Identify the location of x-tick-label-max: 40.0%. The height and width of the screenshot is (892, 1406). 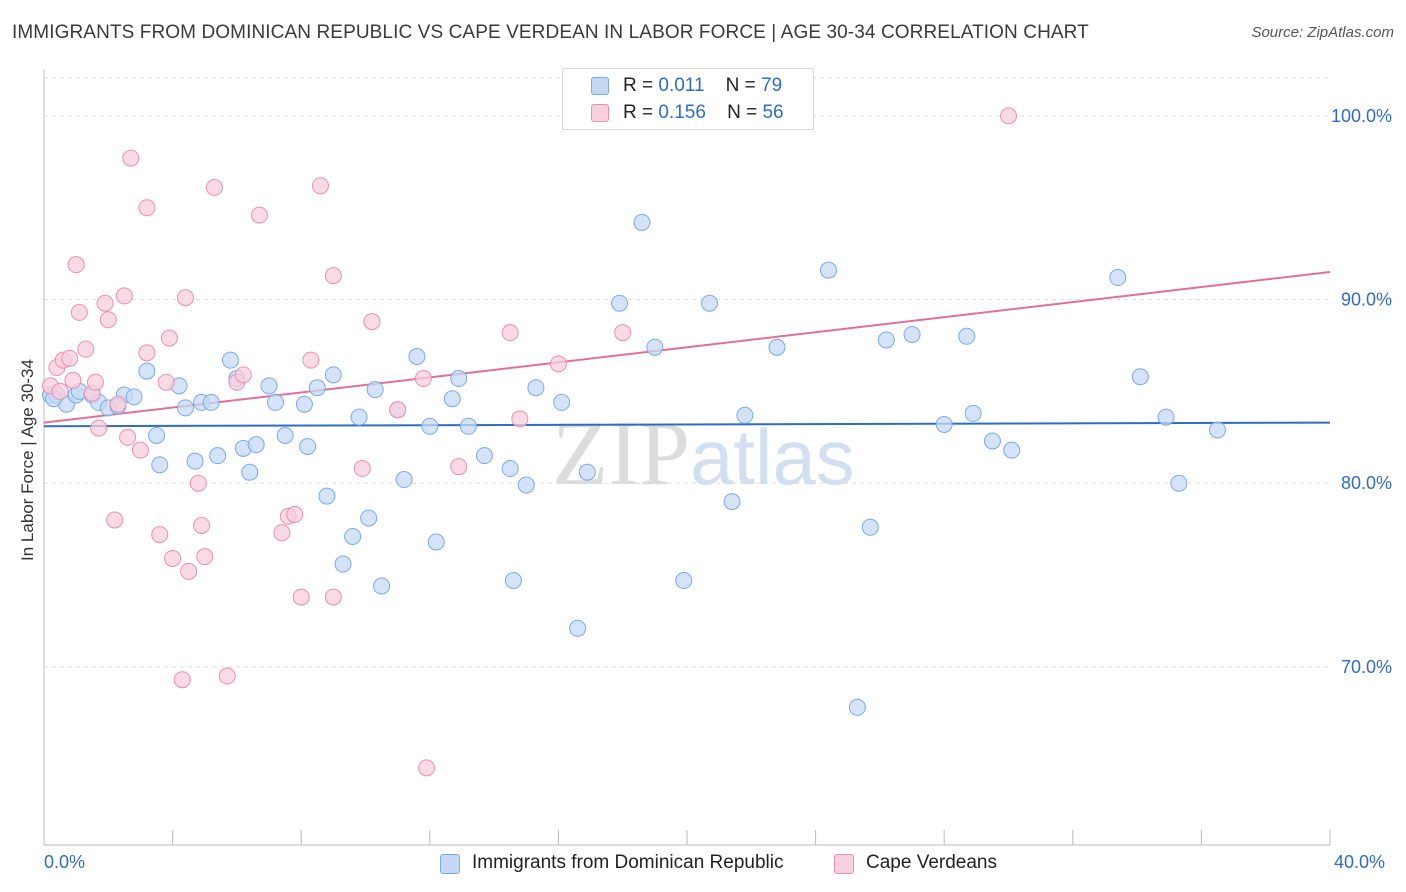
(1360, 862).